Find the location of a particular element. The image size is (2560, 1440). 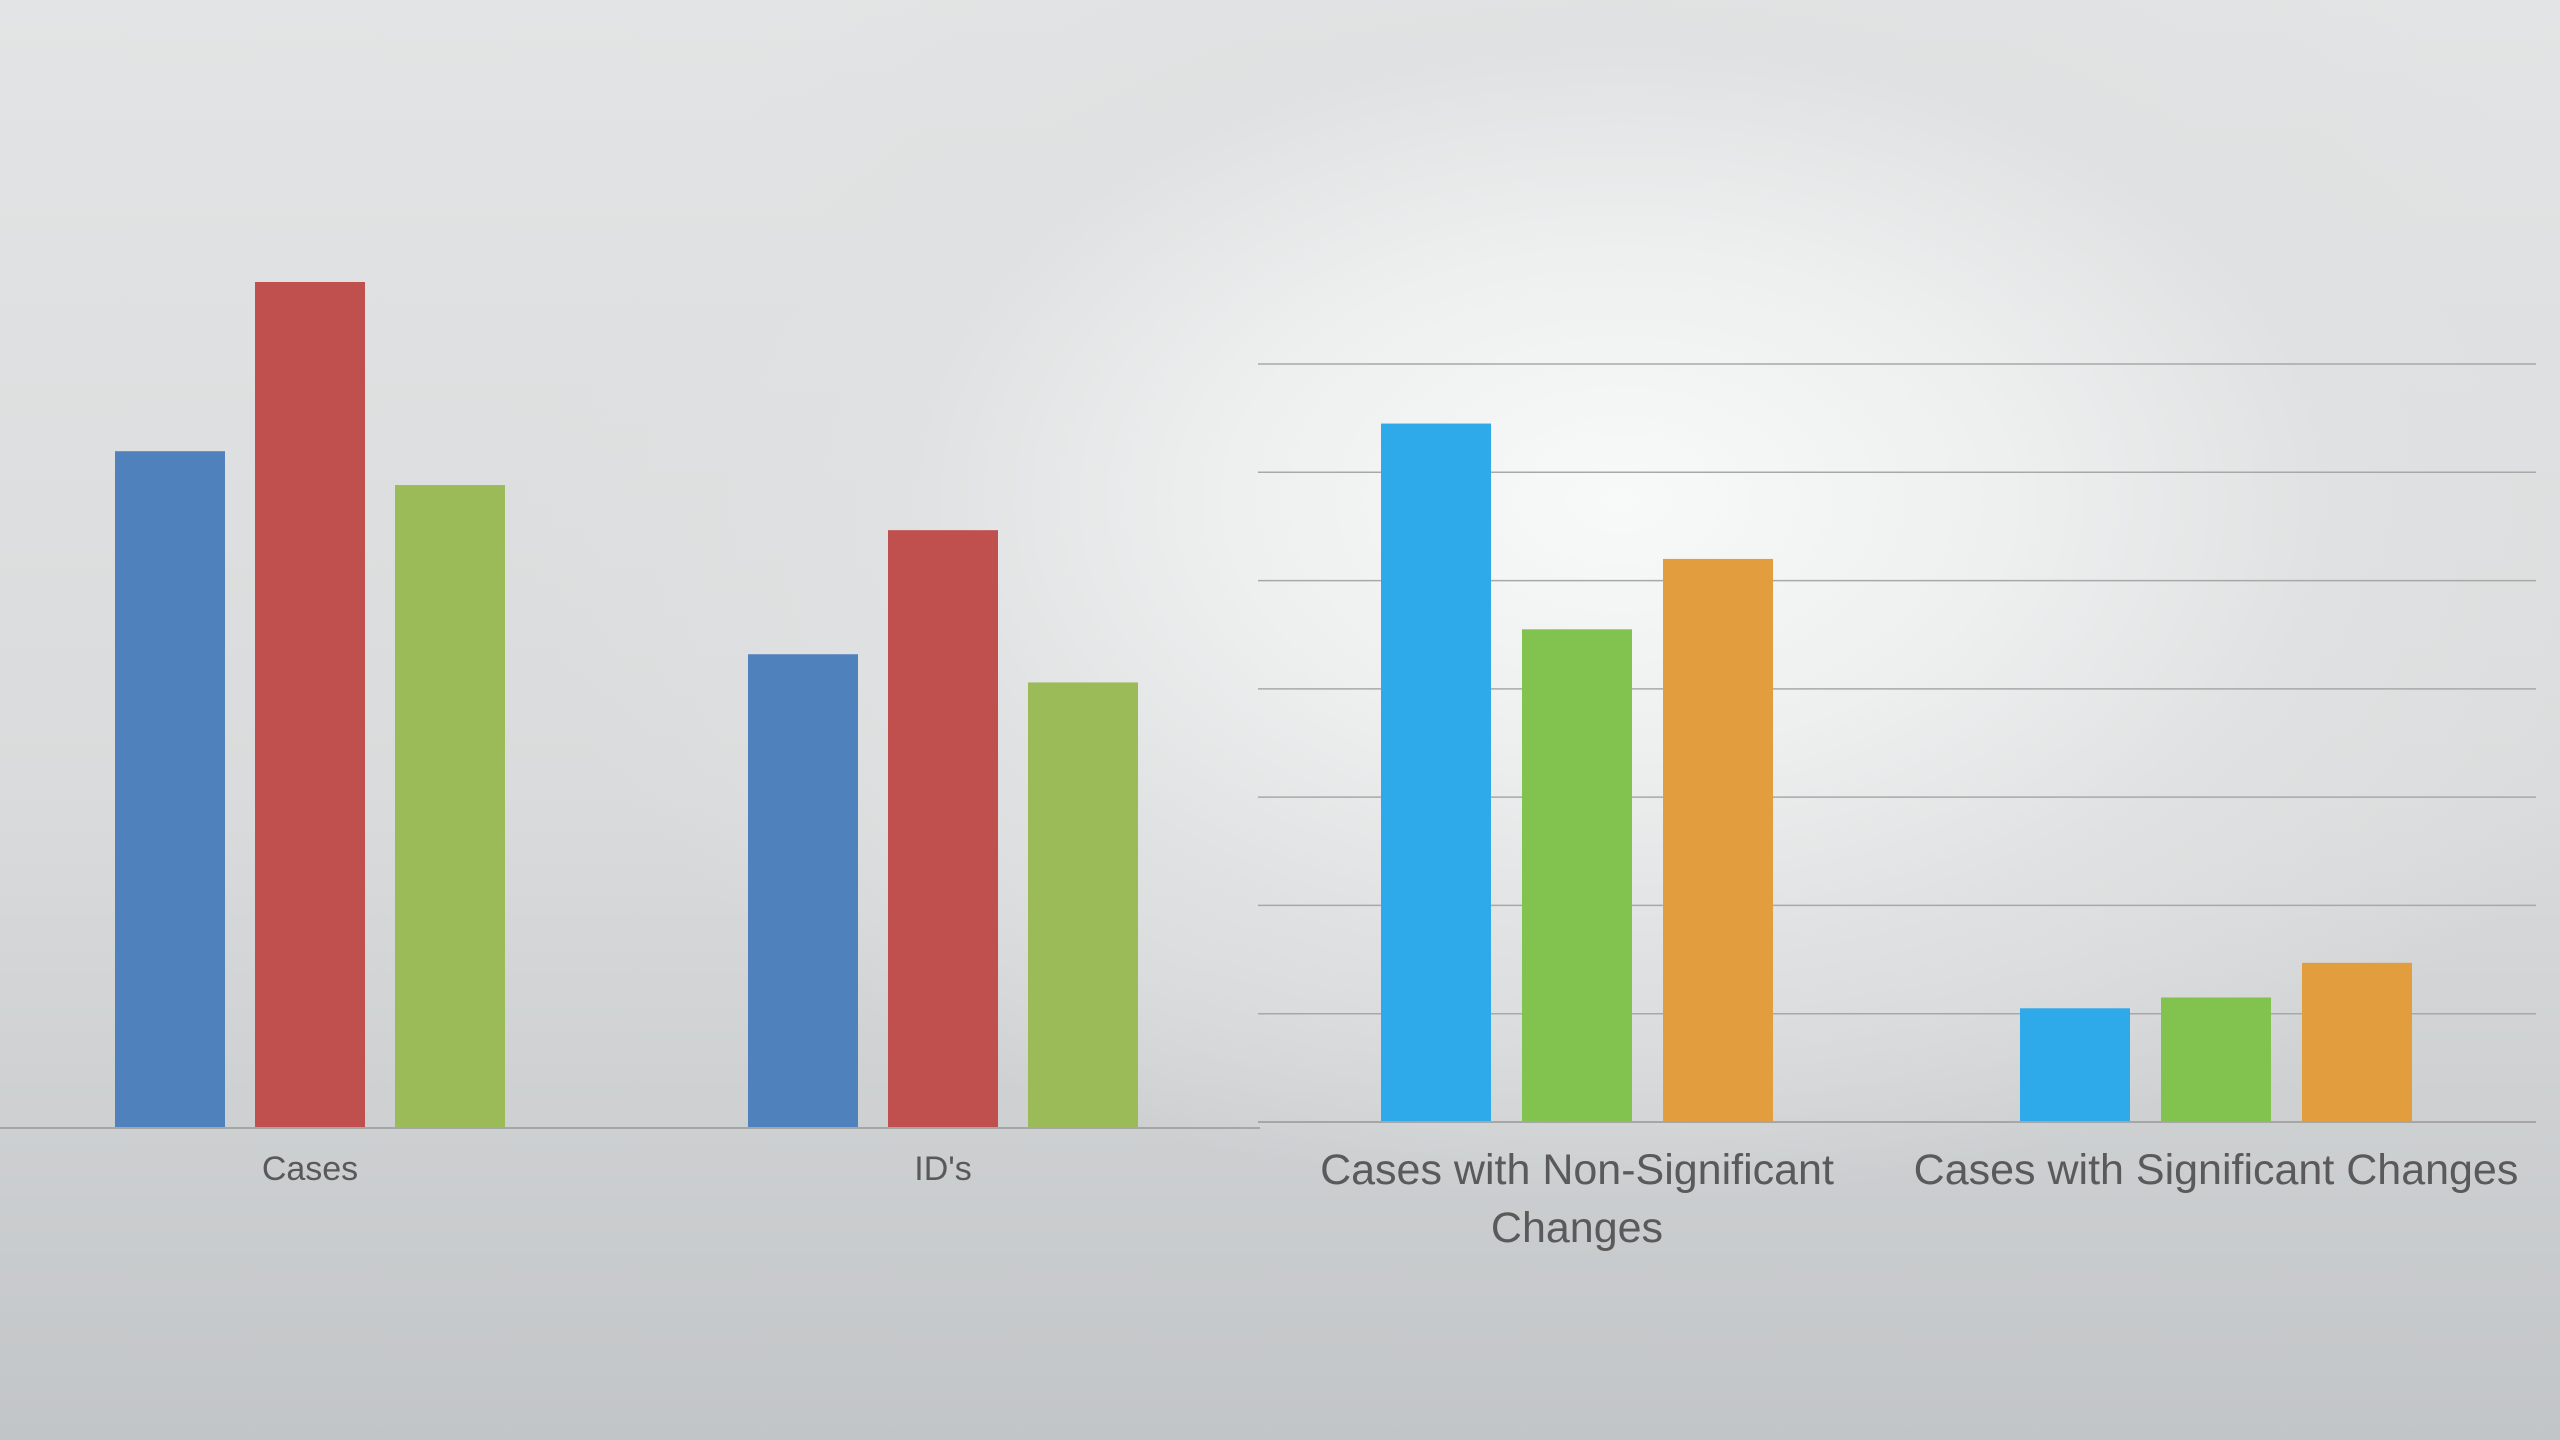

x-tick-label: Cases is located at coordinates (310, 1169).